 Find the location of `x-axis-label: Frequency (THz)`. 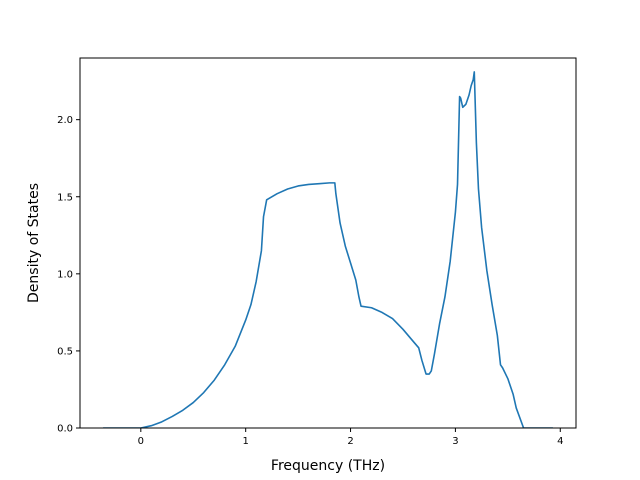

x-axis-label: Frequency (THz) is located at coordinates (328, 466).